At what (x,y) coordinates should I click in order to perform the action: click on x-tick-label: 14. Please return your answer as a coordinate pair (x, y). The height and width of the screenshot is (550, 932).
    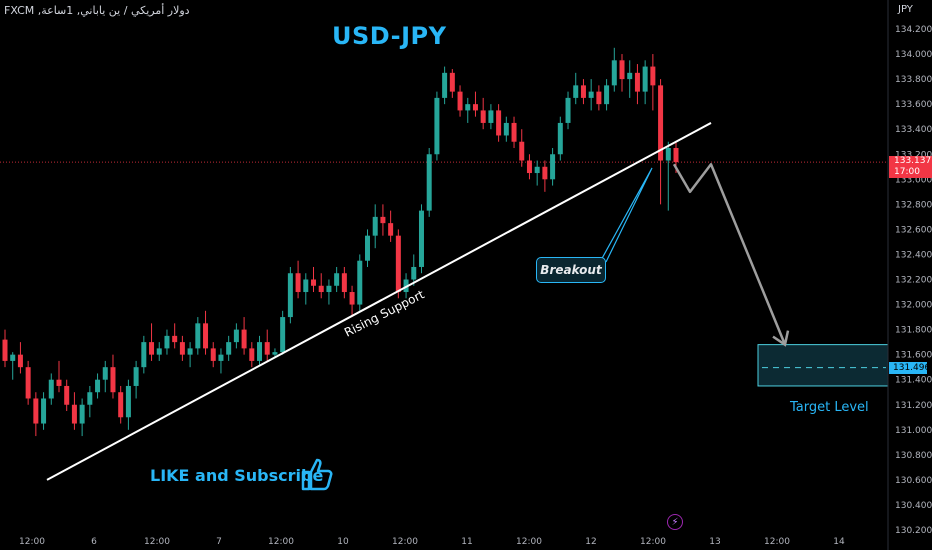
    Looking at the image, I should click on (839, 542).